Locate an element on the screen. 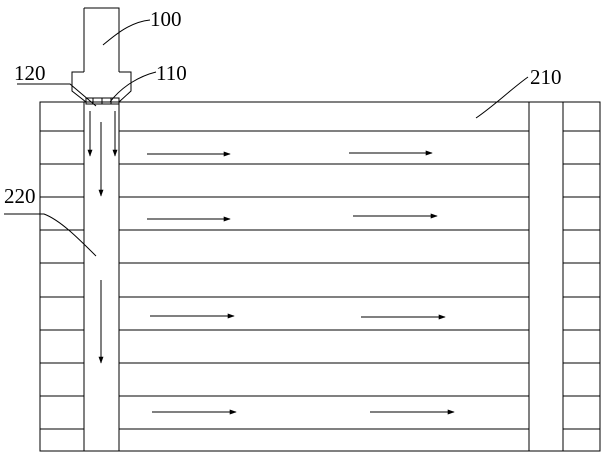 This screenshot has height=461, width=612. nozzle-head-stem is located at coordinates (101, 39).